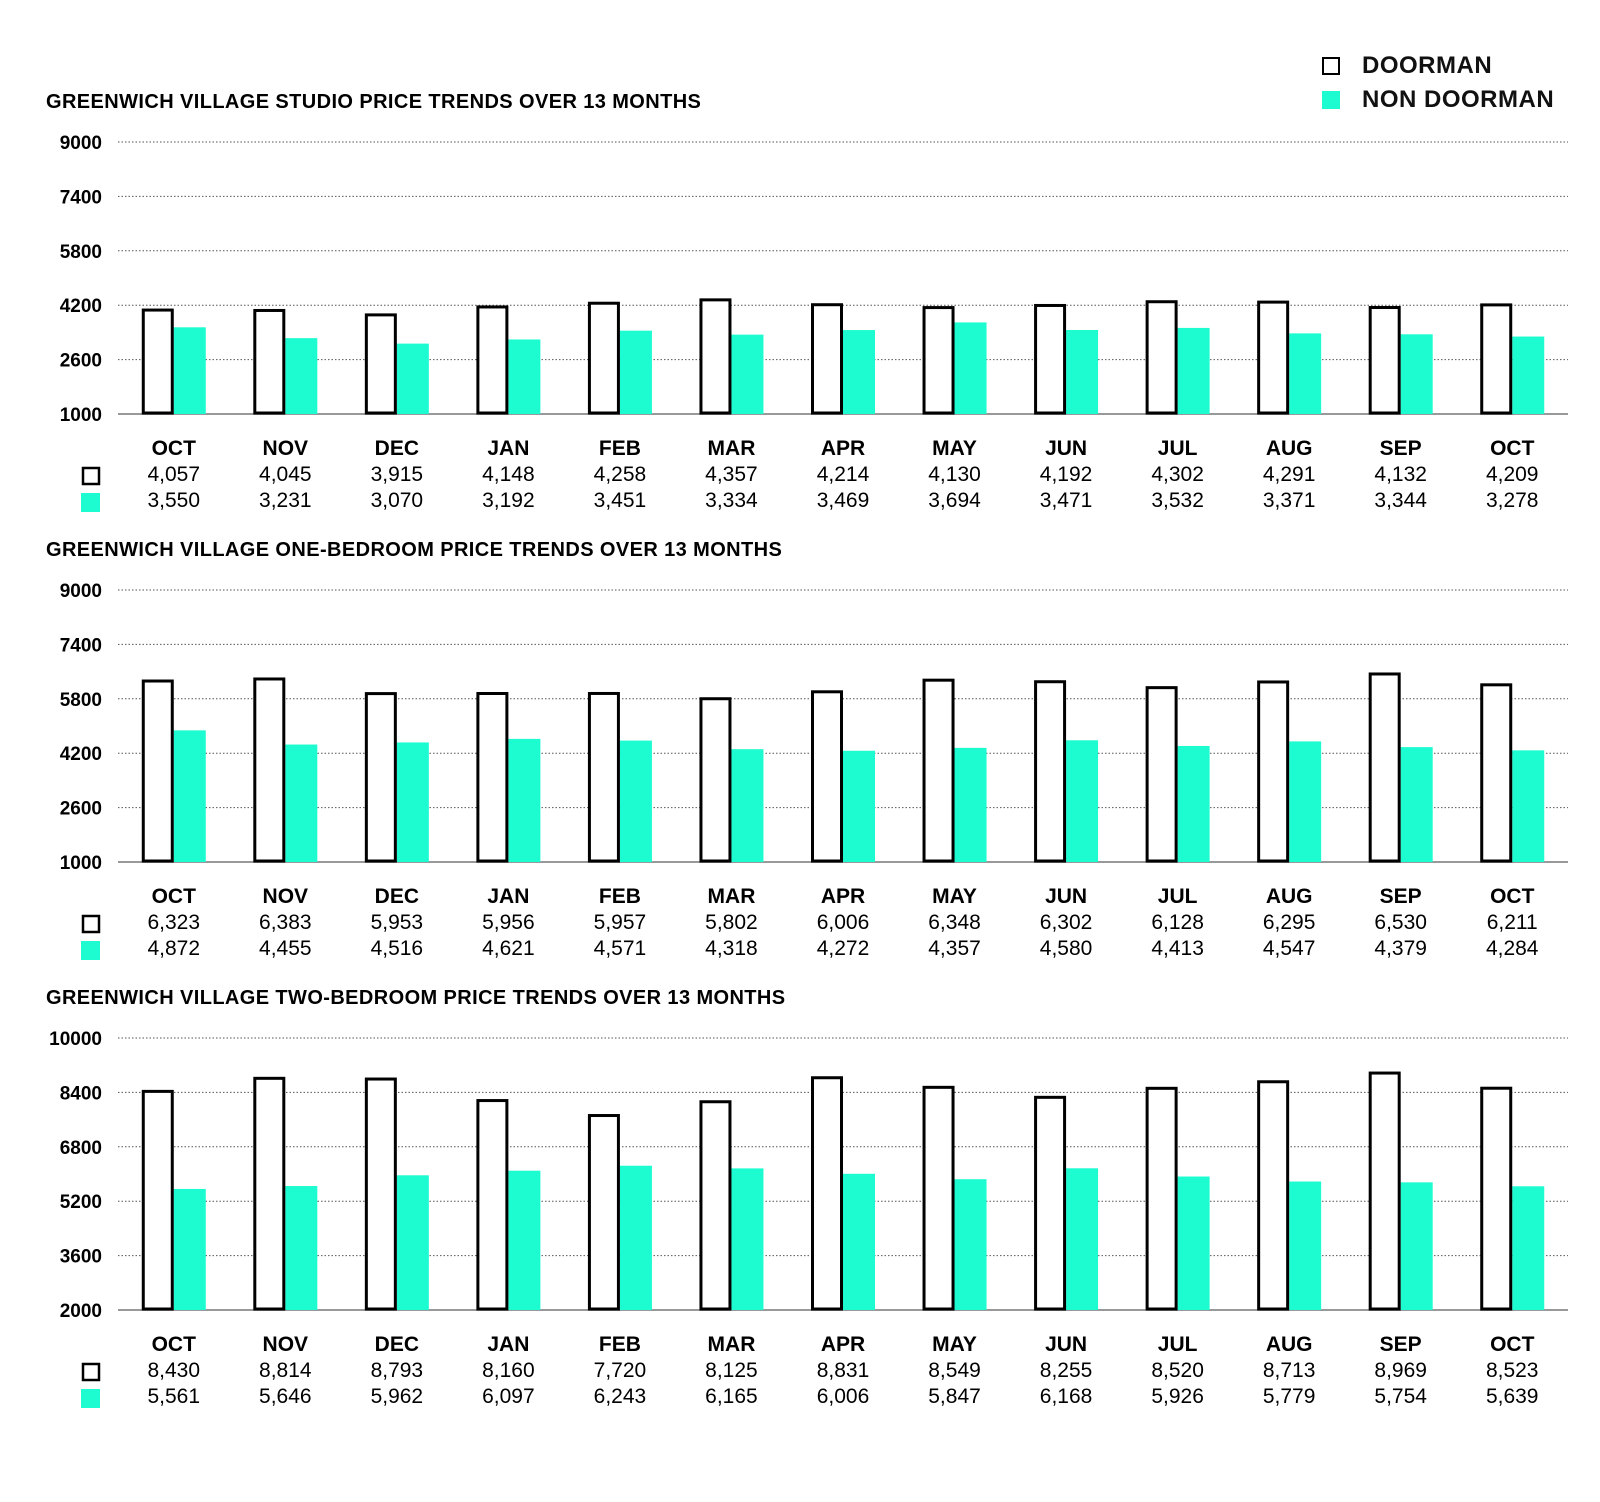 Image resolution: width=1600 pixels, height=1502 pixels. Describe the element at coordinates (1458, 99) in the screenshot. I see `legend-label-non-doorman: NON DOORMAN` at that location.